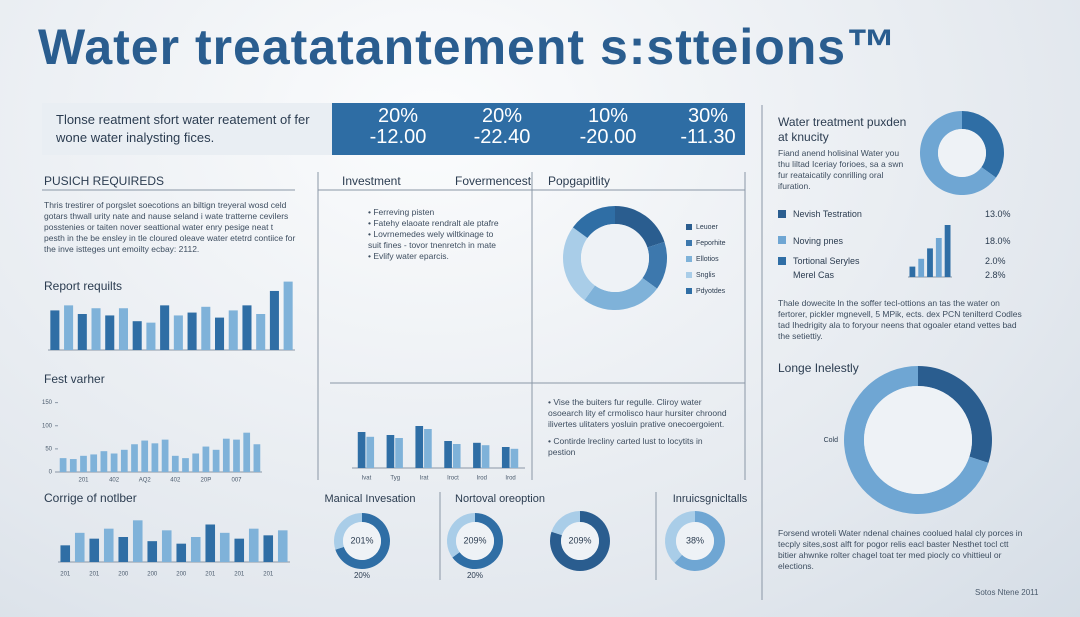 The width and height of the screenshot is (1080, 617). Describe the element at coordinates (995, 275) in the screenshot. I see `list-value: 2.8%` at that location.